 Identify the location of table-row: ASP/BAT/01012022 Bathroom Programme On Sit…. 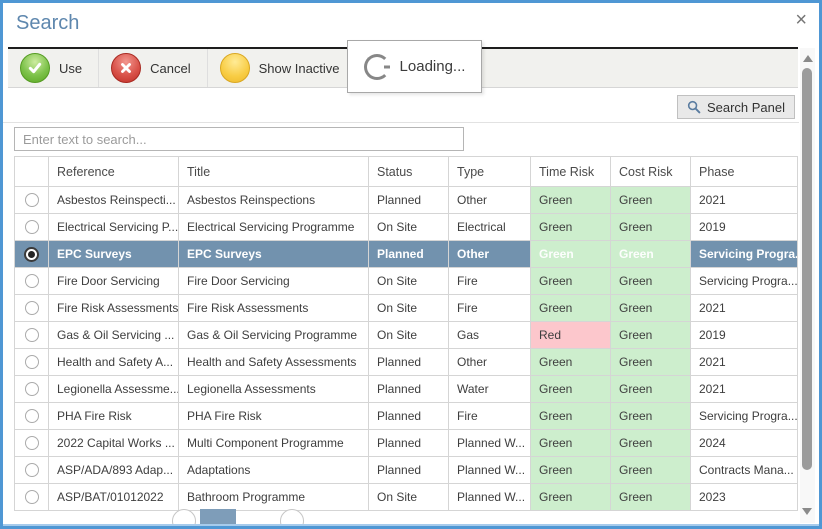
(406, 497).